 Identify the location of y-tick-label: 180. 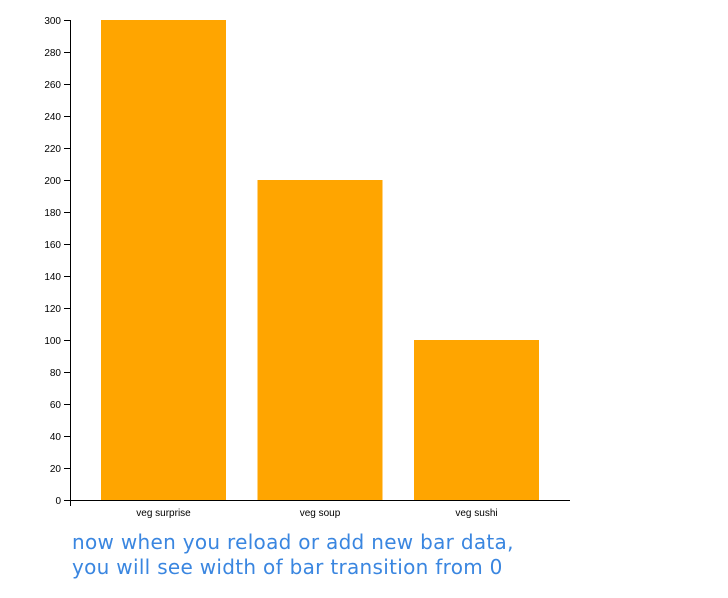
(52, 213).